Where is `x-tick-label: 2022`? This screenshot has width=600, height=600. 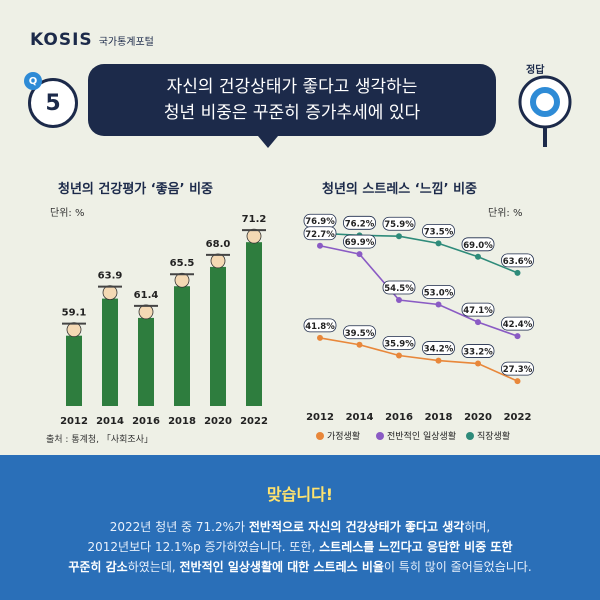
x-tick-label: 2022 is located at coordinates (254, 421).